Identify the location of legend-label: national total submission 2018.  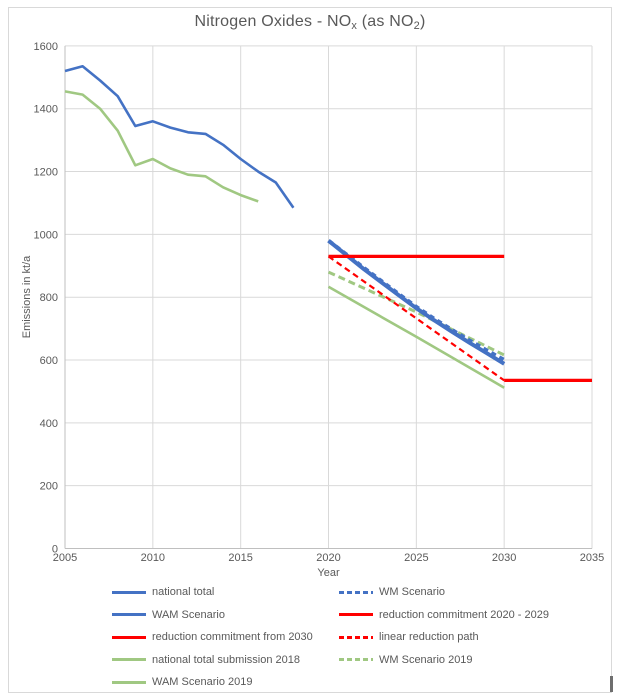
(226, 659).